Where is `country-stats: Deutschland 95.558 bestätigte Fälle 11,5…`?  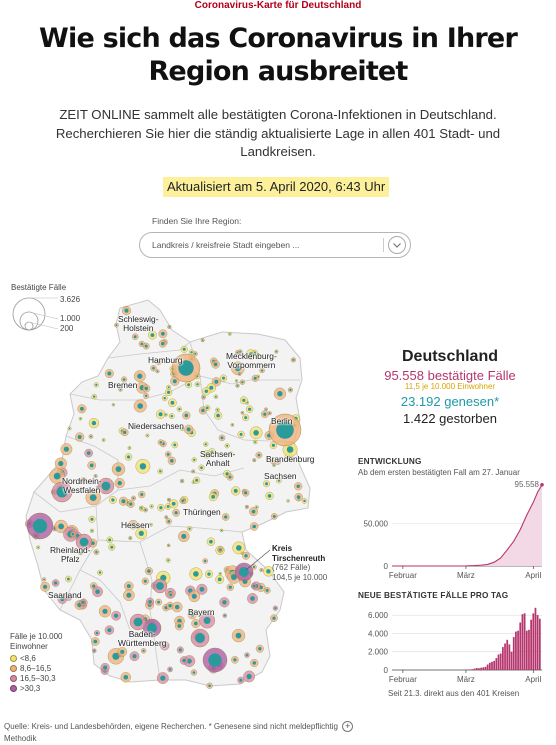 country-stats: Deutschland 95.558 bestätigte Fälle 11,5… is located at coordinates (450, 387).